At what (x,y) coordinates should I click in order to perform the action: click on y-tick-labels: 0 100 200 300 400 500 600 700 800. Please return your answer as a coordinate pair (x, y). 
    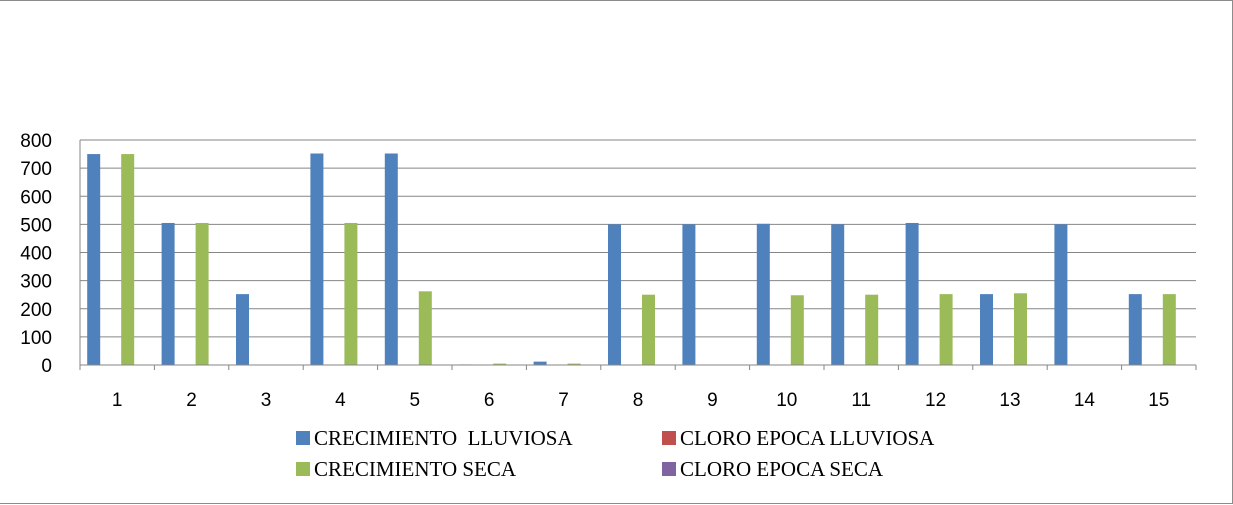
    Looking at the image, I should click on (36, 254).